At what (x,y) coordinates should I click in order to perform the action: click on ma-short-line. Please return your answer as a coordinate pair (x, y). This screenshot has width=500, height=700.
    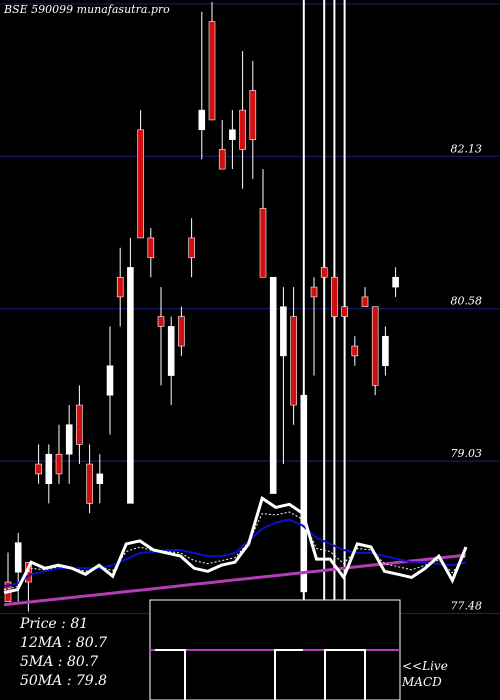
    Looking at the image, I should click on (235, 551).